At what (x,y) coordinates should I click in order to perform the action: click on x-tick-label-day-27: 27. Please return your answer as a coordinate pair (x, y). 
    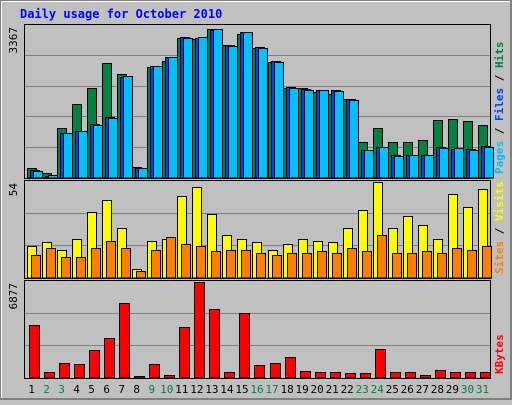
    Looking at the image, I should click on (422, 389).